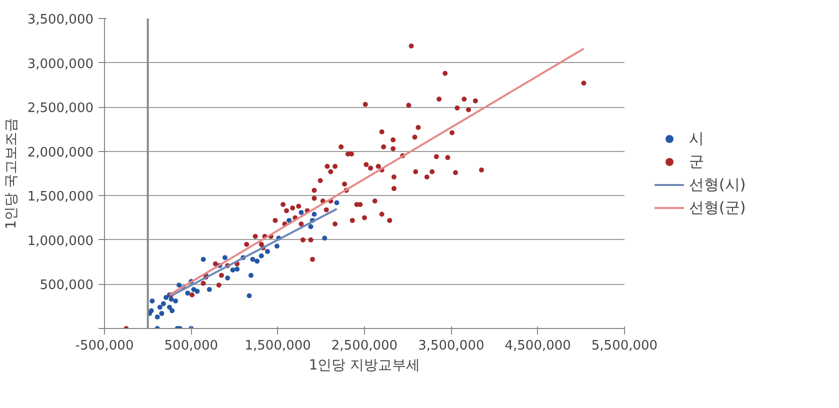  Describe the element at coordinates (60, 197) in the screenshot. I see `y-tick-label: 1,500,000` at that location.